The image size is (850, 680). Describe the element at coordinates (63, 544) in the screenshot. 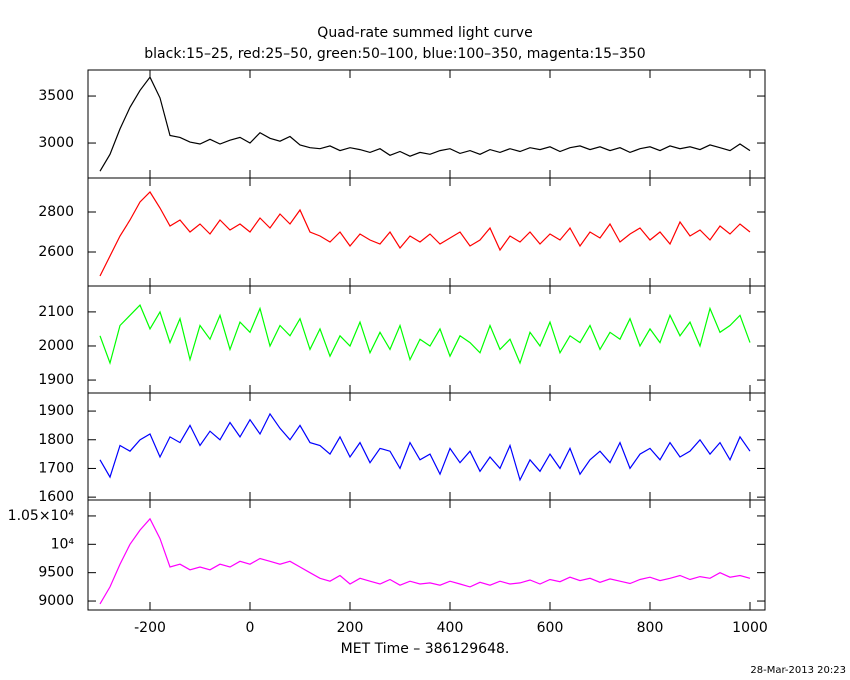

I see `y-tick-label: 10⁴` at that location.